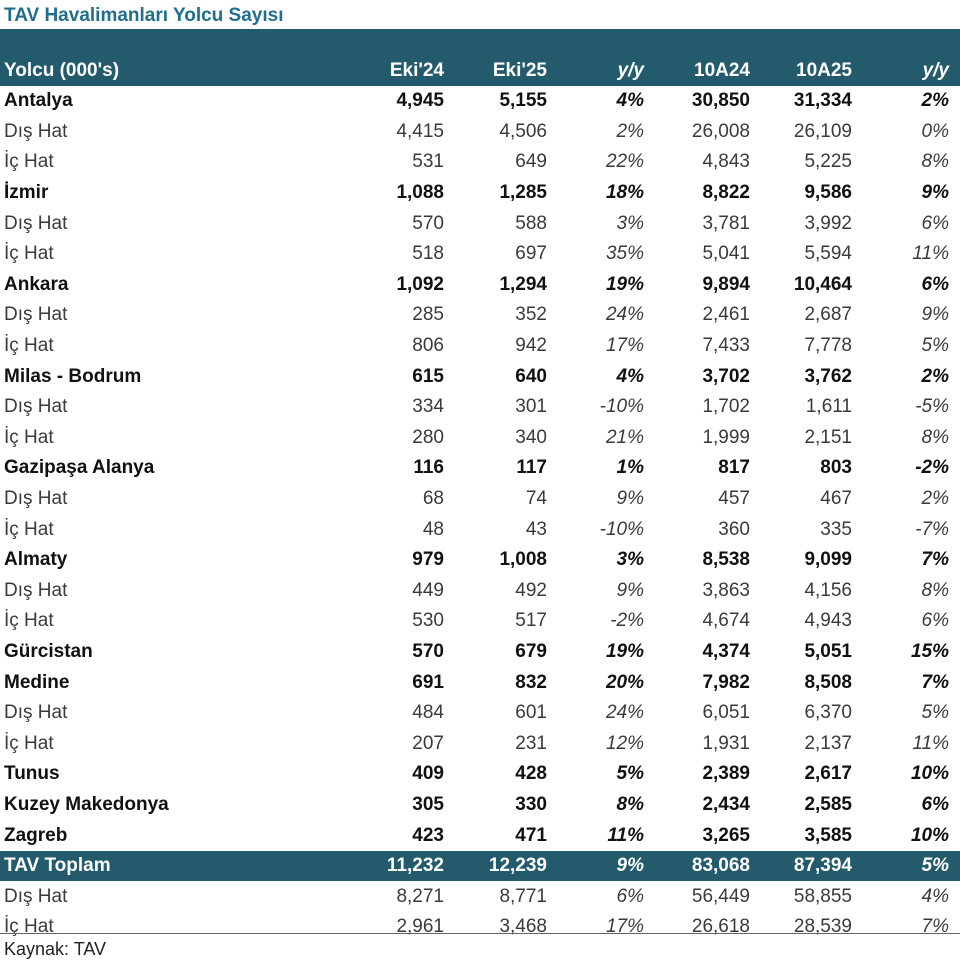 Image resolution: width=960 pixels, height=962 pixels. I want to click on cell-eki24: 615, so click(428, 376).